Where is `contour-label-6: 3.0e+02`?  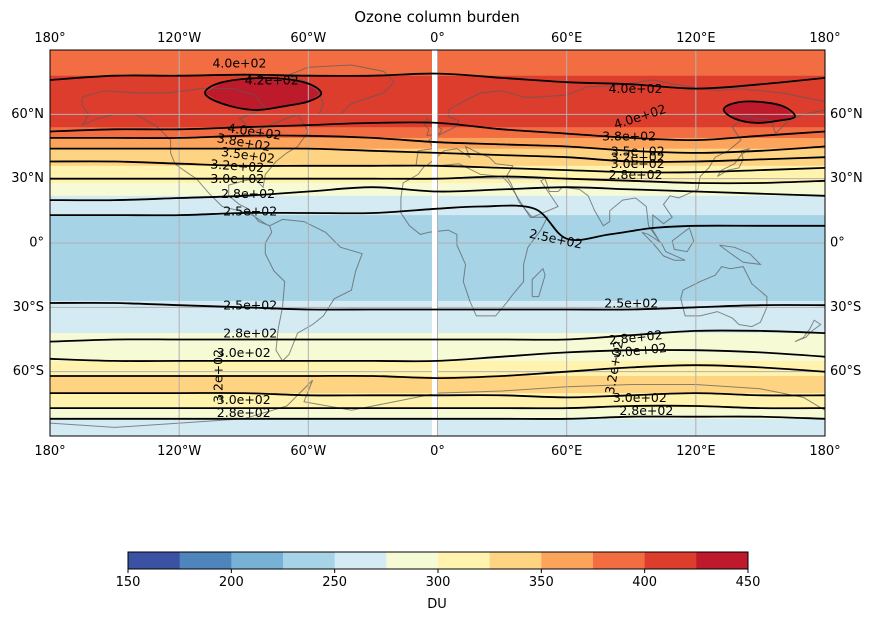 contour-label-6: 3.0e+02 is located at coordinates (237, 178).